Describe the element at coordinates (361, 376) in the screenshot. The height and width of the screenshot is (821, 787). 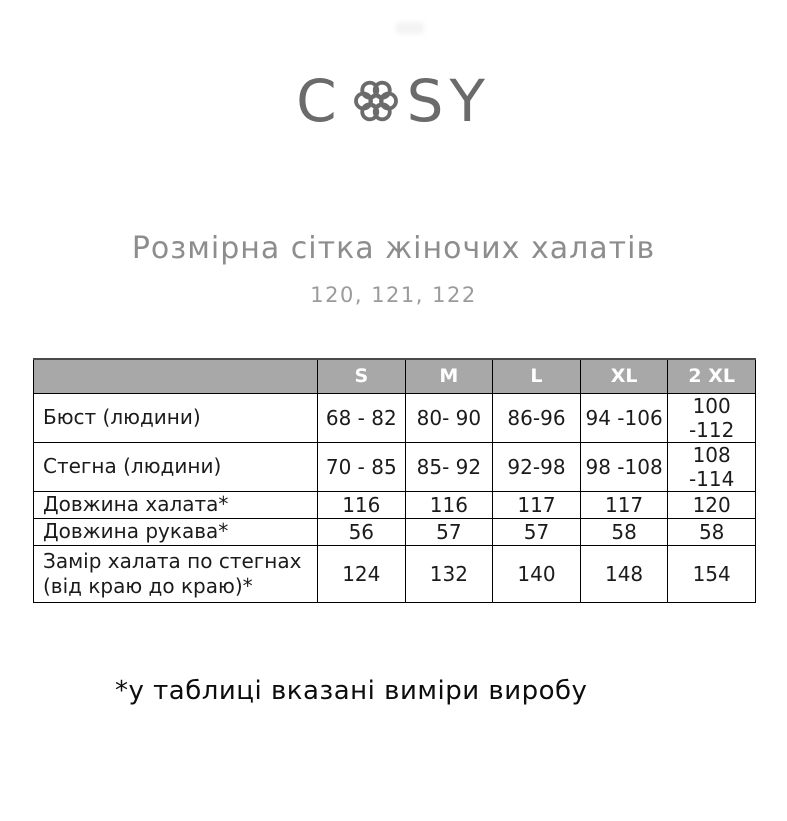
I see `header-cell-size-s: S` at that location.